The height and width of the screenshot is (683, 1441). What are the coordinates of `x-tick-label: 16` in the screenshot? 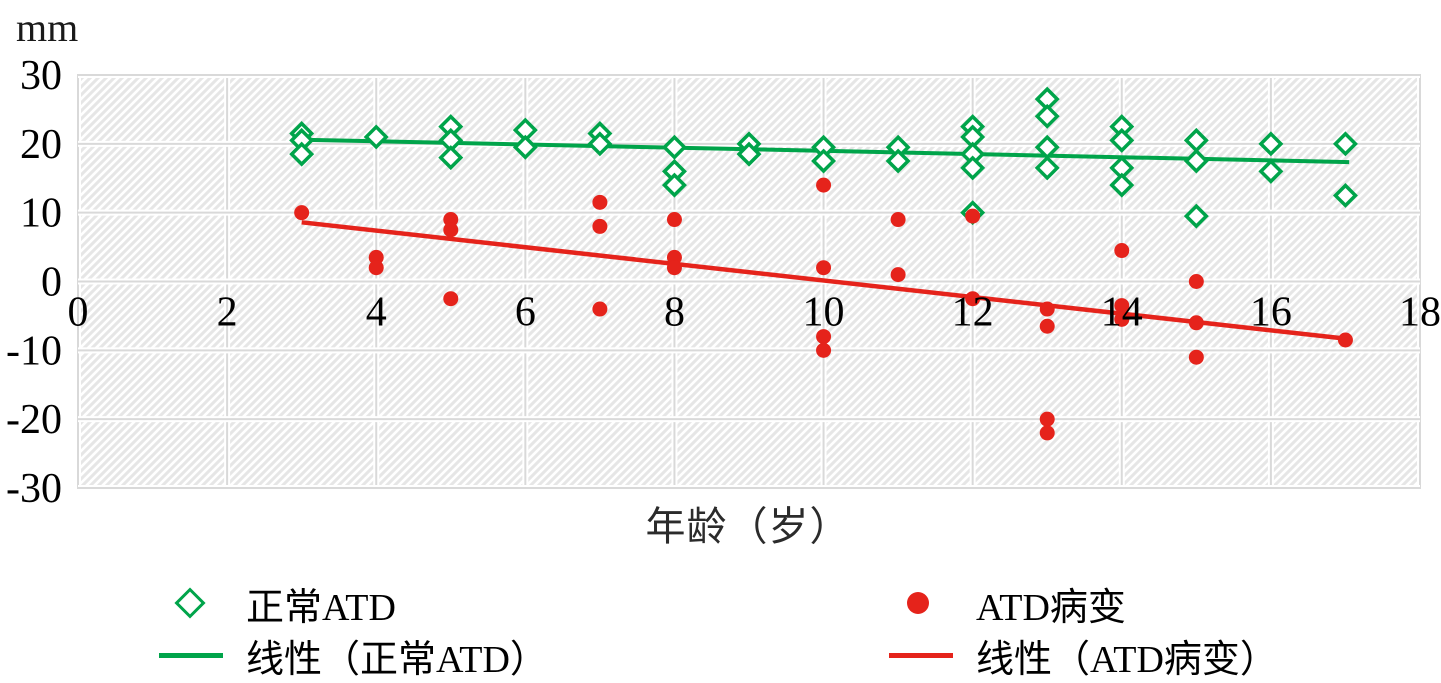 It's located at (1271, 313).